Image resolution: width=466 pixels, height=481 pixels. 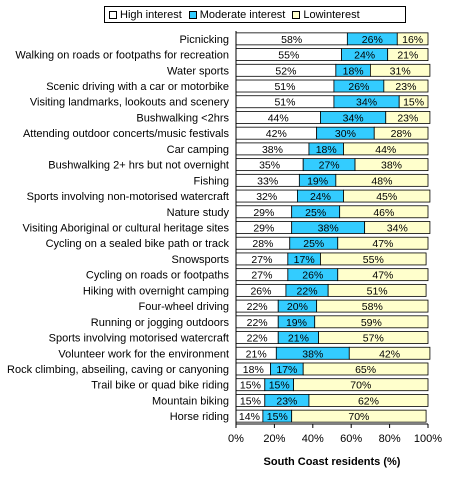 I want to click on x-axis-title: South Coast residents (%), so click(x=332, y=462).